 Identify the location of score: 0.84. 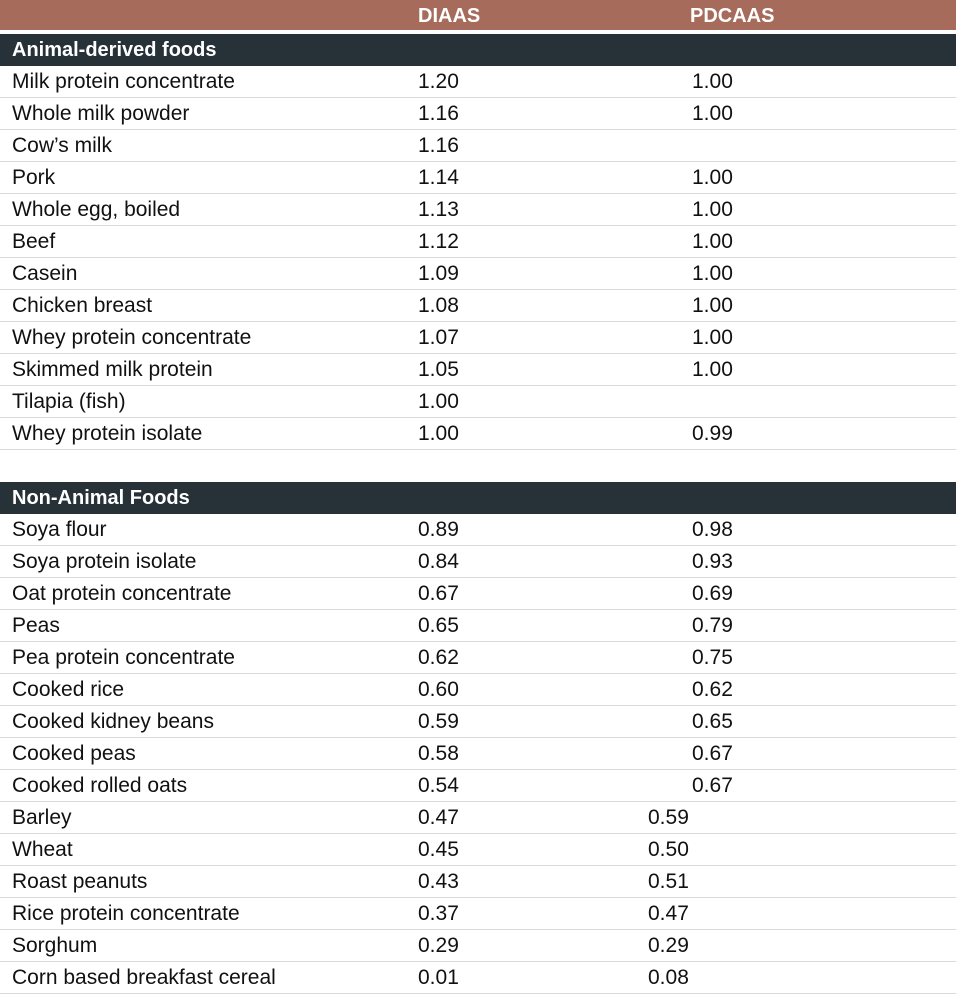
(438, 561).